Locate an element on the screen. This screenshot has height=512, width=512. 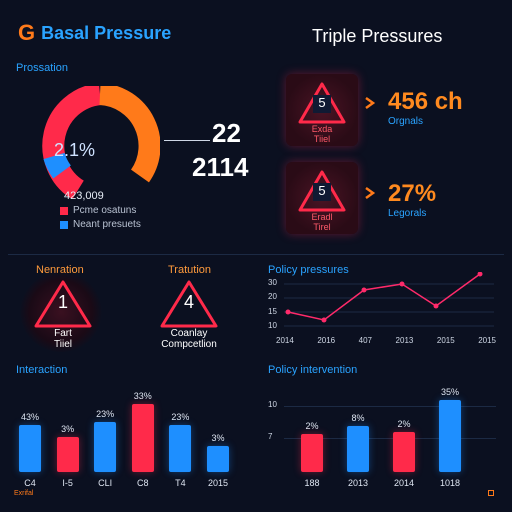
warning-card-1: 5 Exda Tiiel is located at coordinates (322, 110).